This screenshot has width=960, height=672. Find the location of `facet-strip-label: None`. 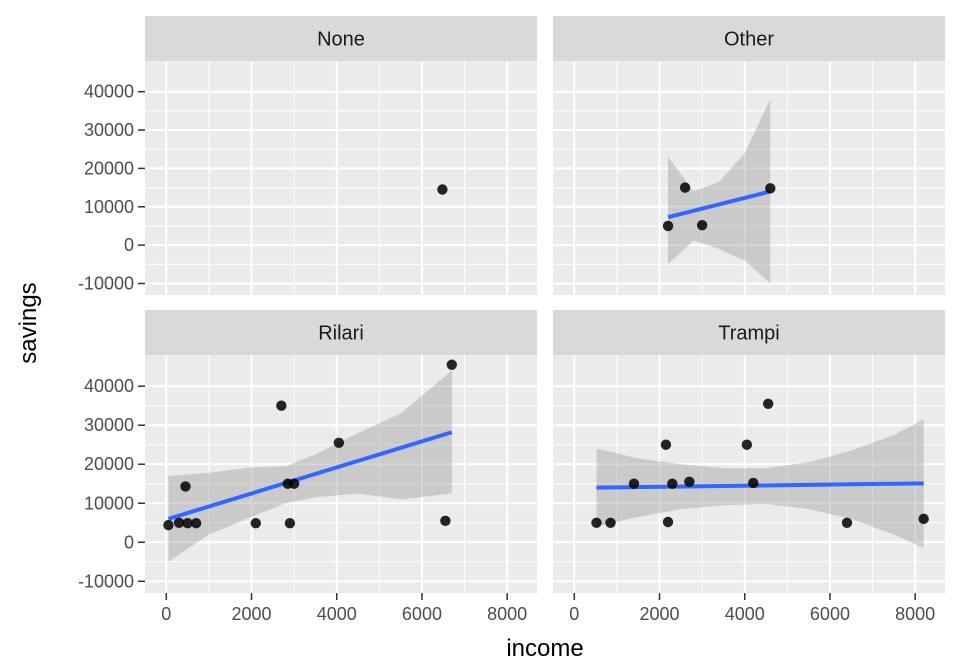

facet-strip-label: None is located at coordinates (341, 40).